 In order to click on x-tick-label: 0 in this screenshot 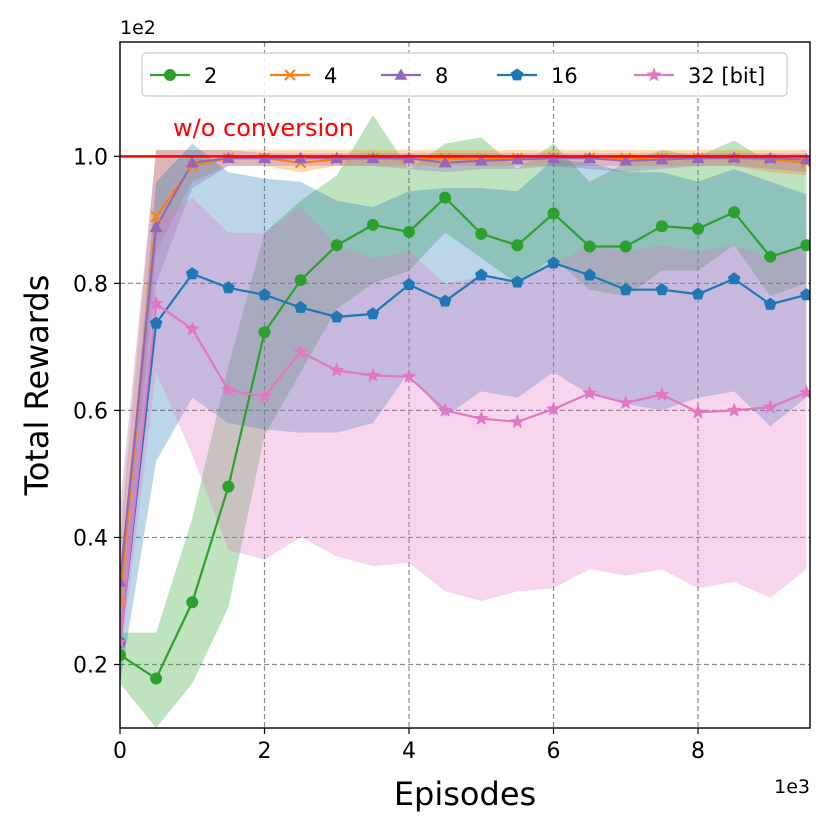, I will do `click(120, 751)`.